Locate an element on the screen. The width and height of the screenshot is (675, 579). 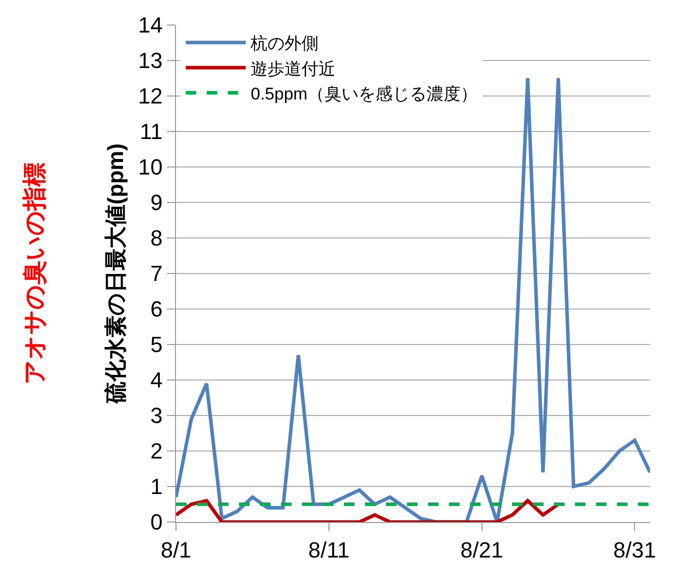
x-tick-label: 8/31 is located at coordinates (634, 549).